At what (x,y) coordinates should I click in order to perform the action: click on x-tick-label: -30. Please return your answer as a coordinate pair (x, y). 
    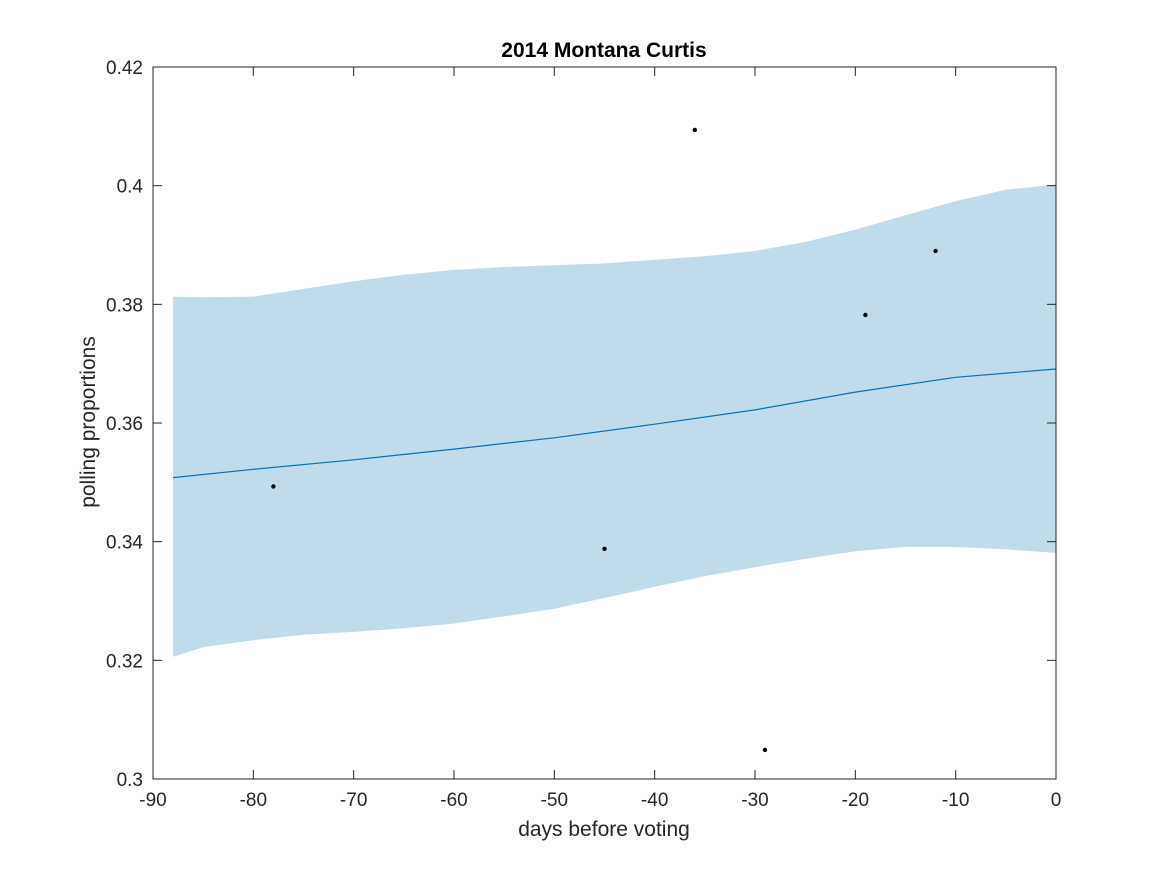
    Looking at the image, I should click on (754, 800).